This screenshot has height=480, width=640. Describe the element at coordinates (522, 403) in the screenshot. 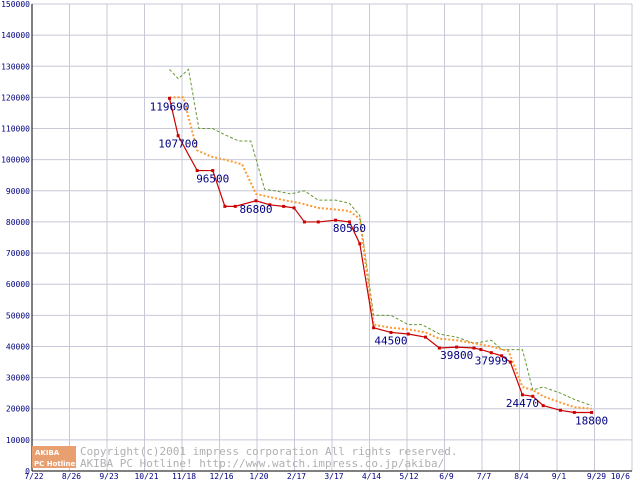

I see `point-label: 24470` at that location.